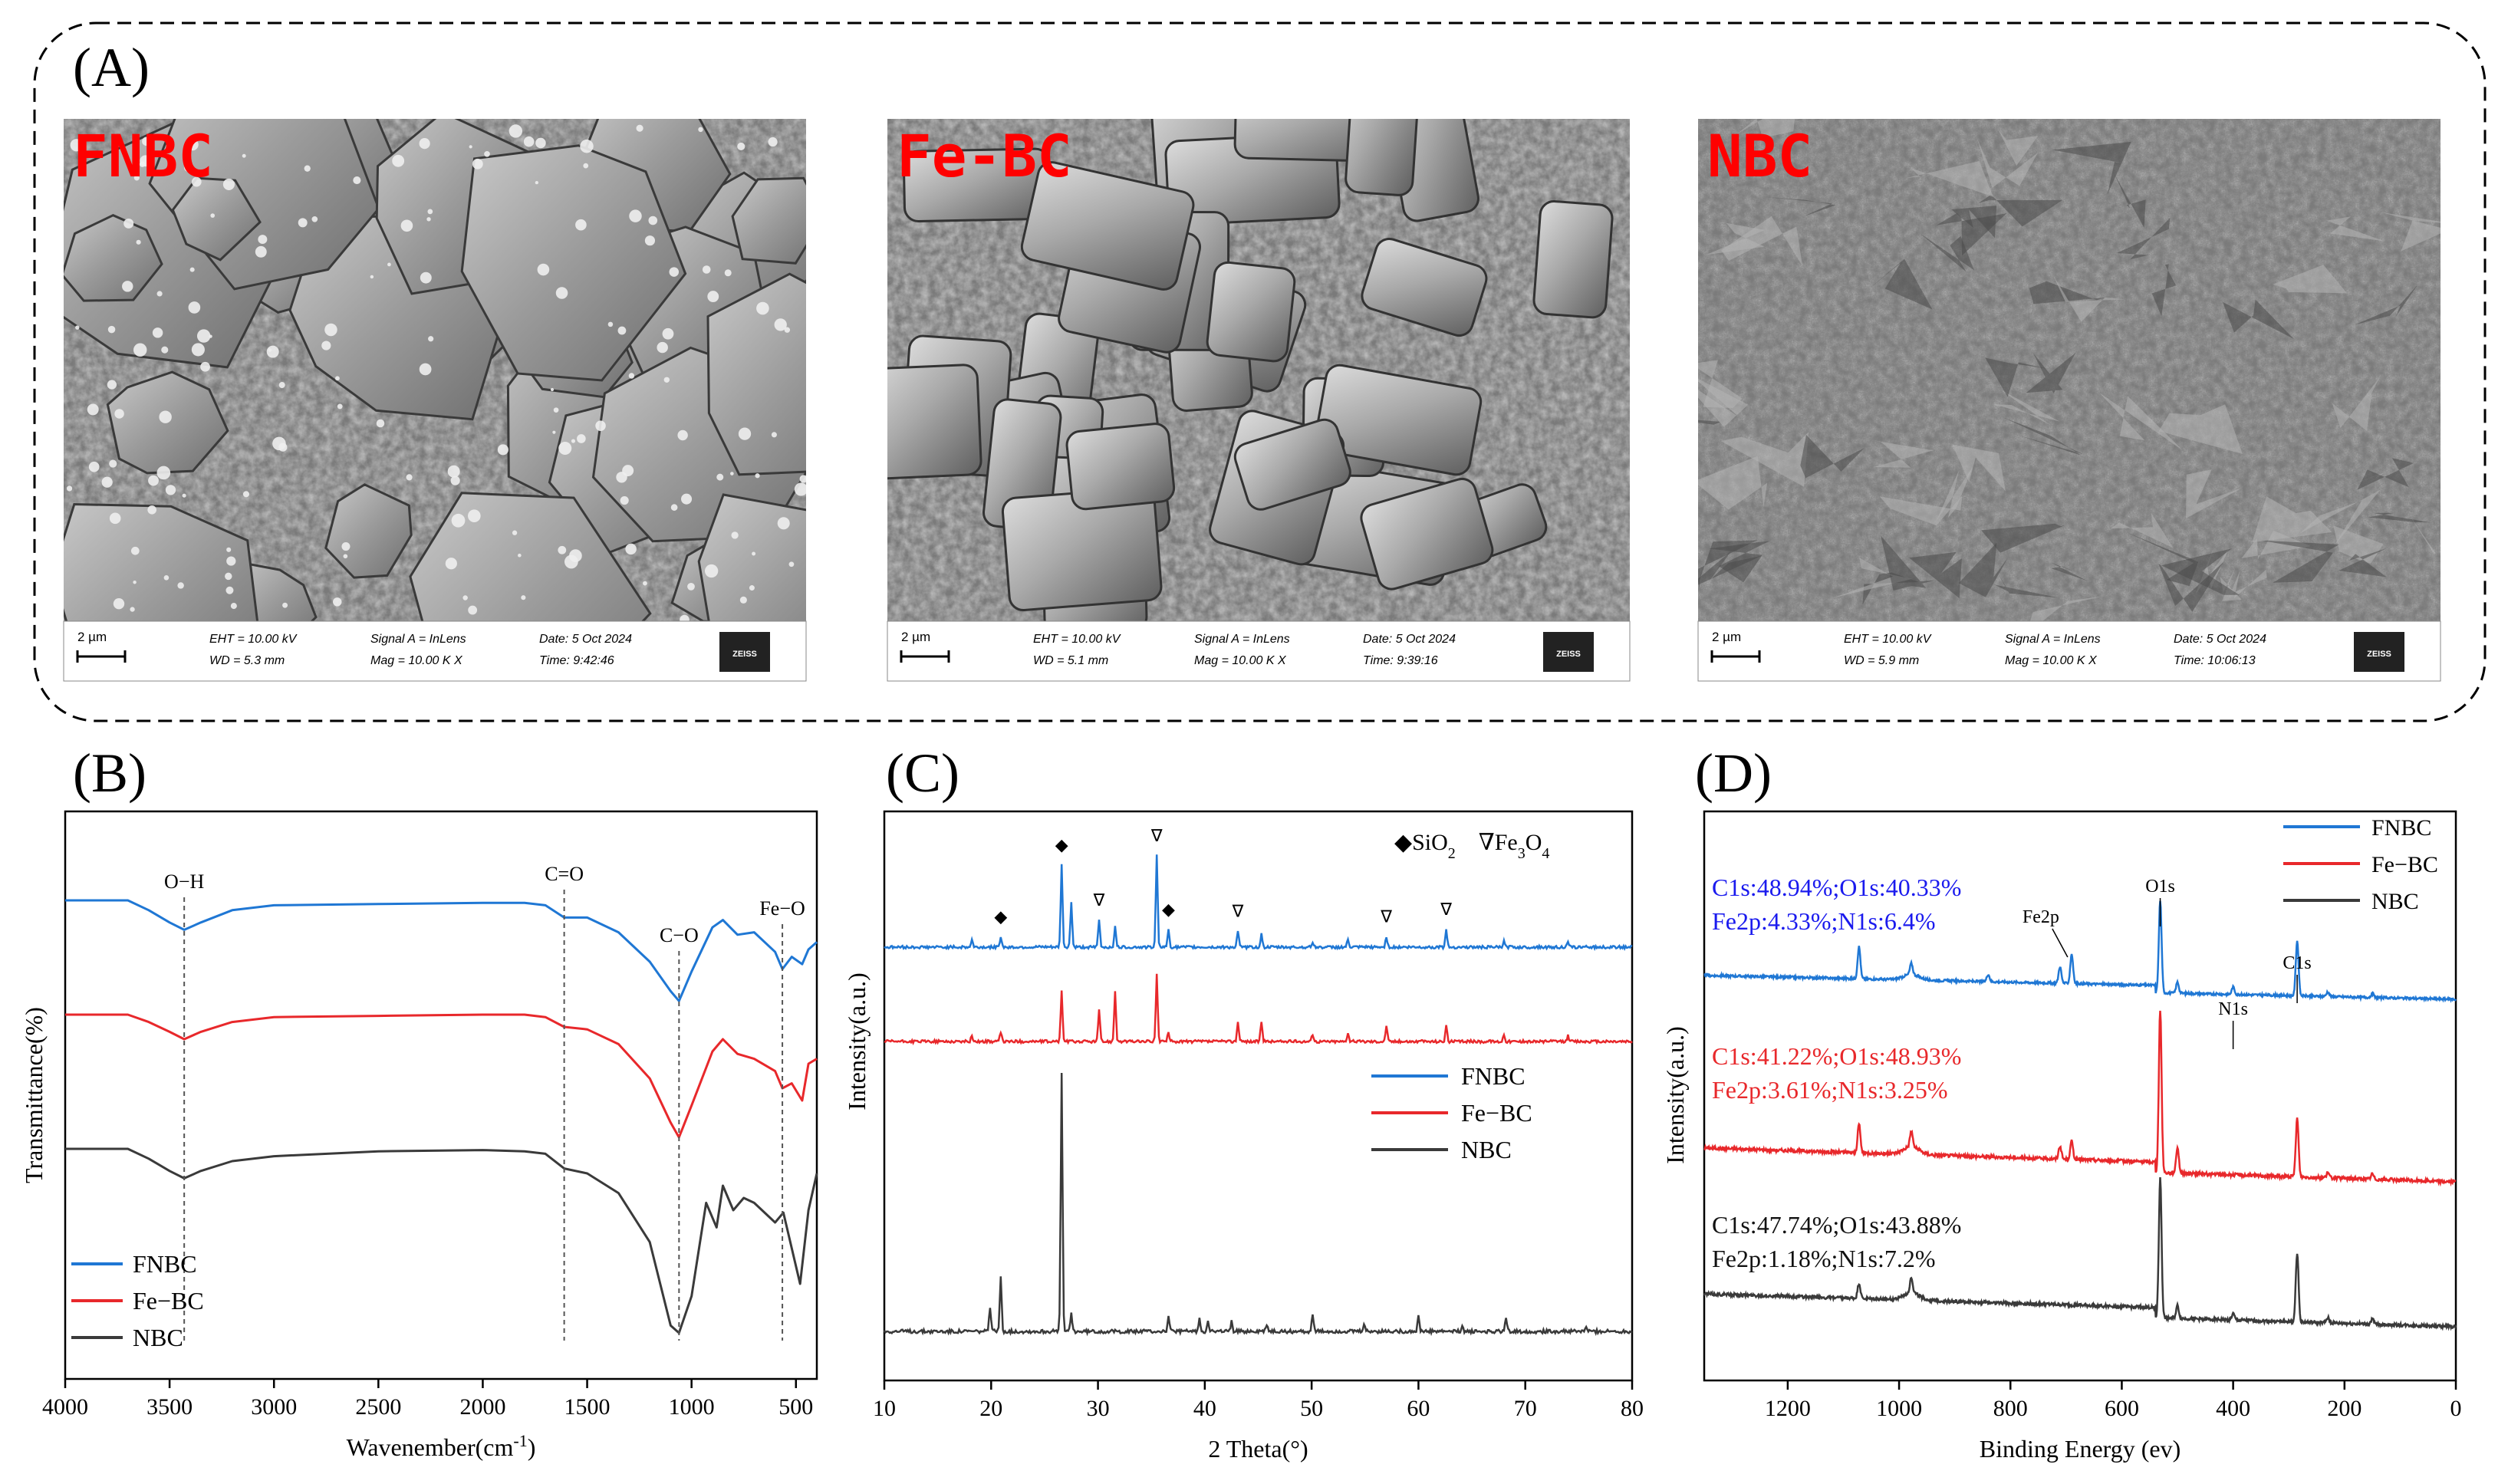 This screenshot has height=1484, width=2508. What do you see at coordinates (532, 1447) in the screenshot?
I see `x-axis-label-tail: )` at bounding box center [532, 1447].